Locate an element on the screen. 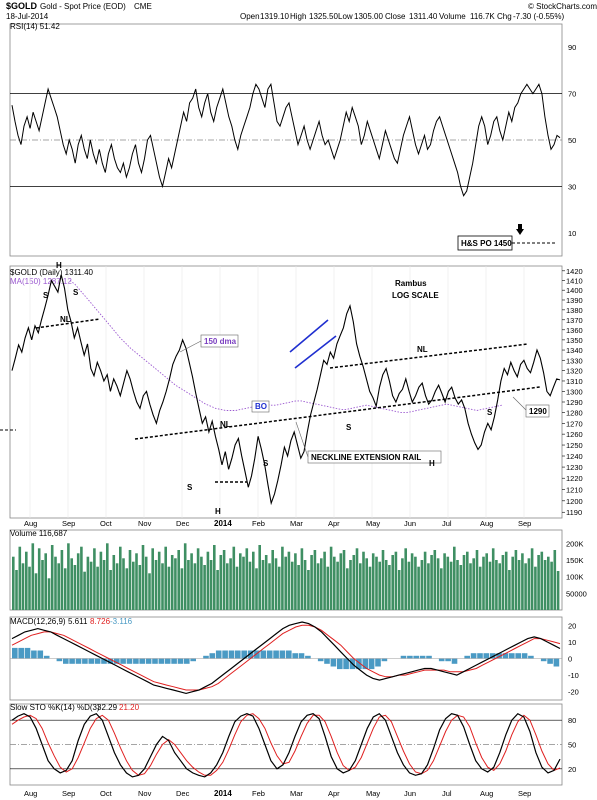  close-value: 1311.40 is located at coordinates (423, 16).